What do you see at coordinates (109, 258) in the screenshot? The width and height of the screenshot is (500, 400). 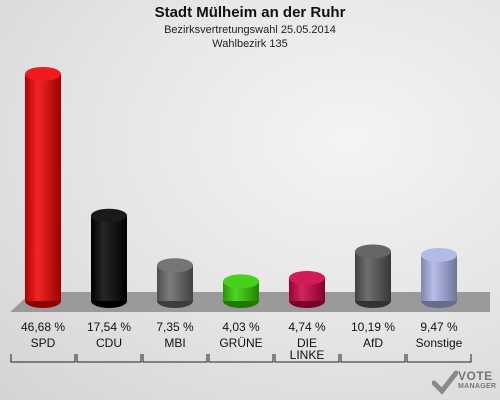 I see `bar-cdu` at bounding box center [109, 258].